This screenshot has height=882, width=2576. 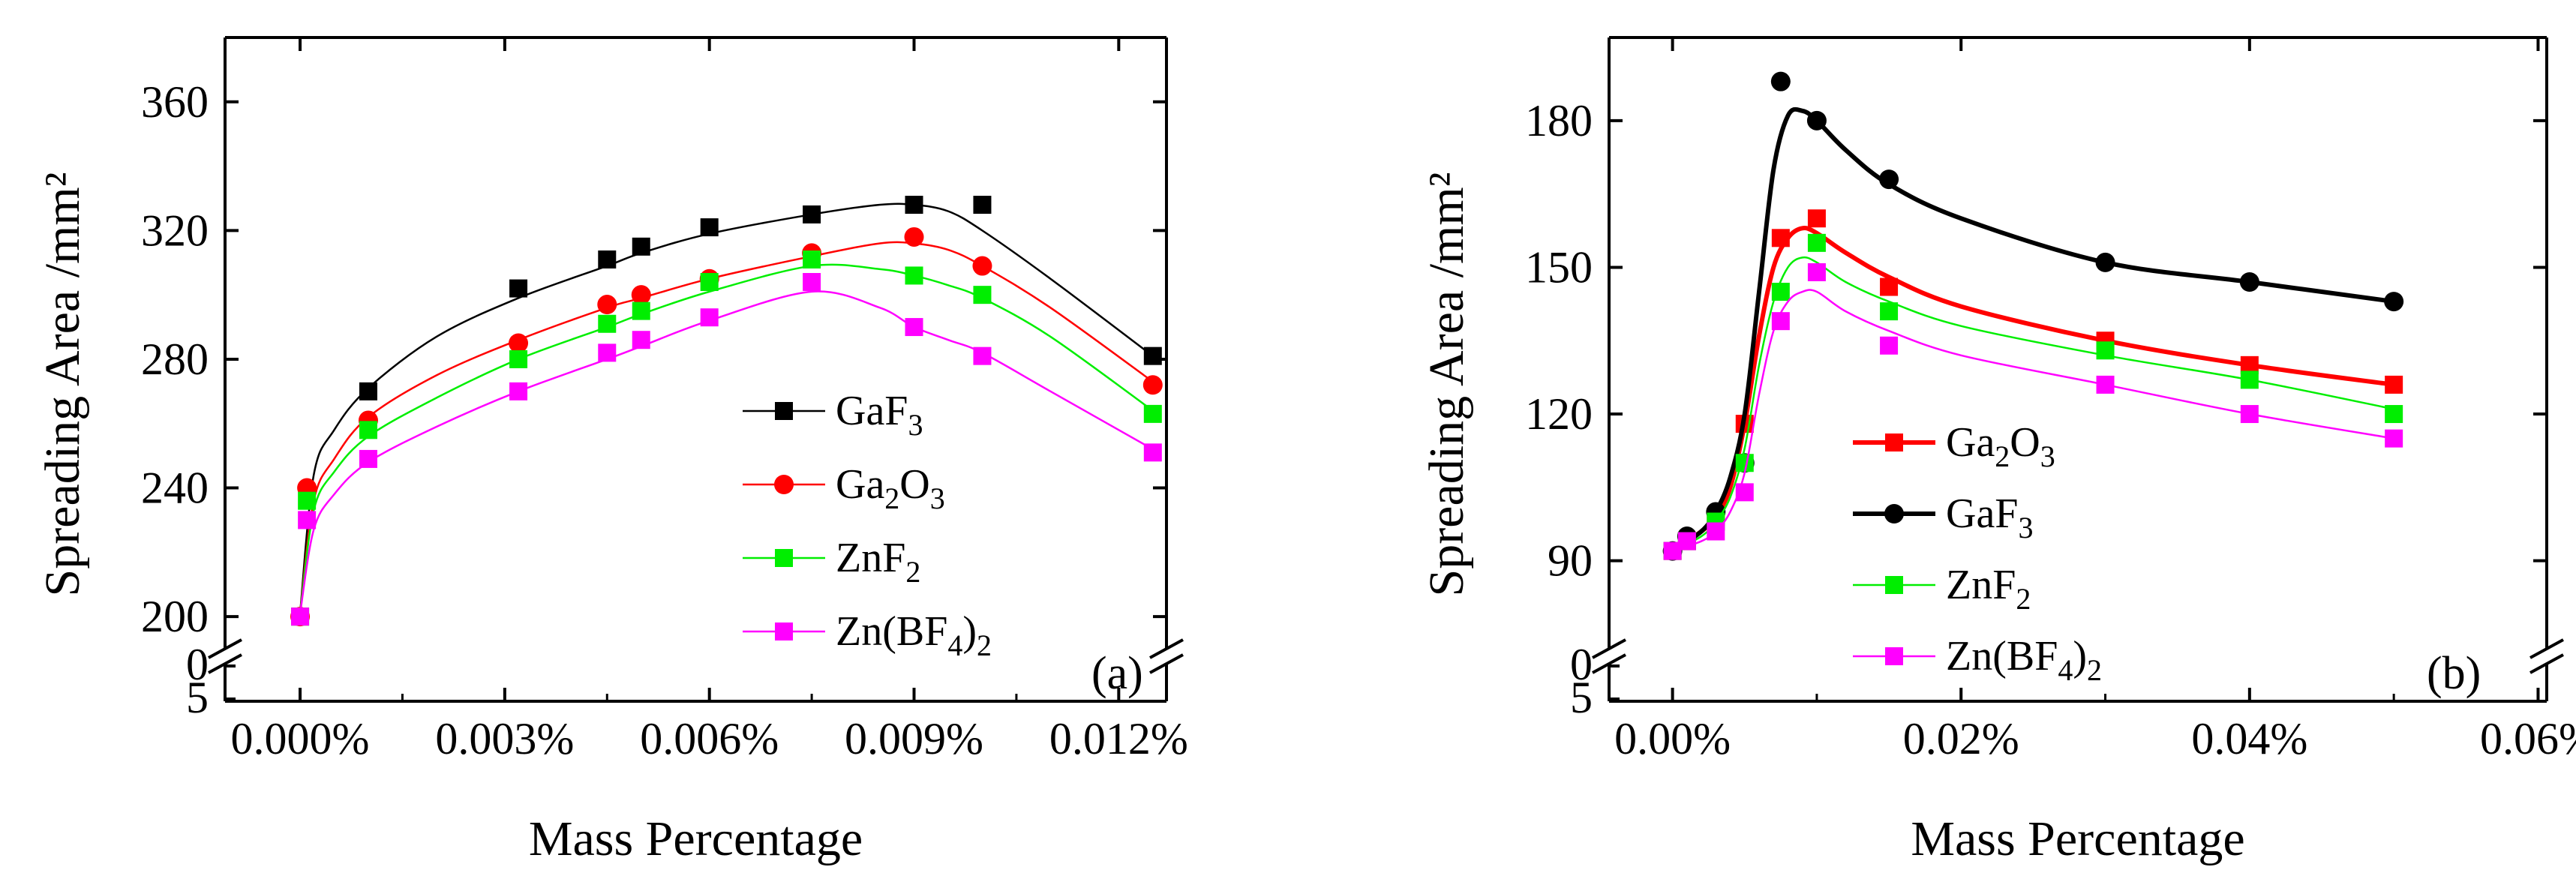 I want to click on y-tick-label: 200, so click(x=175, y=616).